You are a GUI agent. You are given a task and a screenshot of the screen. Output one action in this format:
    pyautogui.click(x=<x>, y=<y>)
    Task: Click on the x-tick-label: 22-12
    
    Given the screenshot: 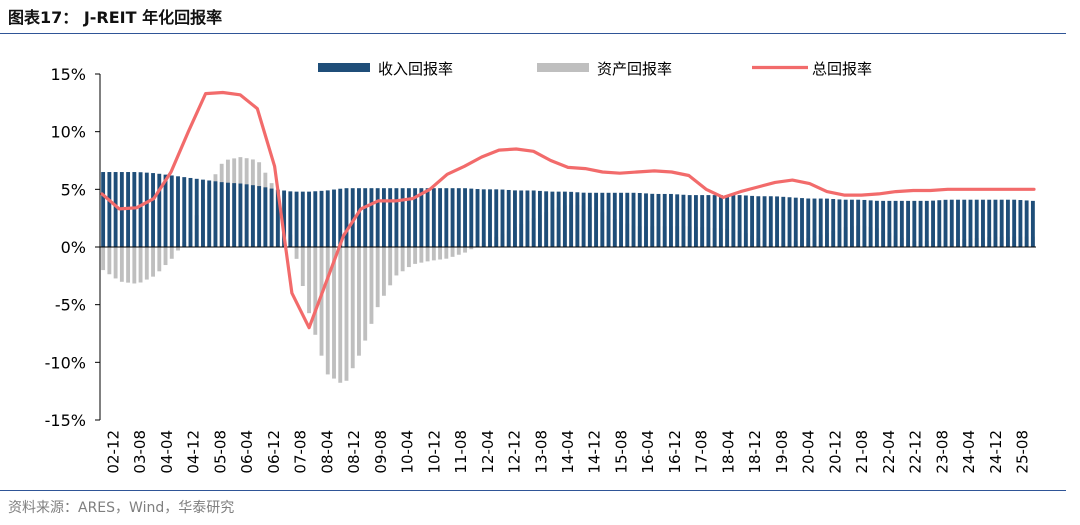 What is the action you would take?
    pyautogui.click(x=916, y=452)
    